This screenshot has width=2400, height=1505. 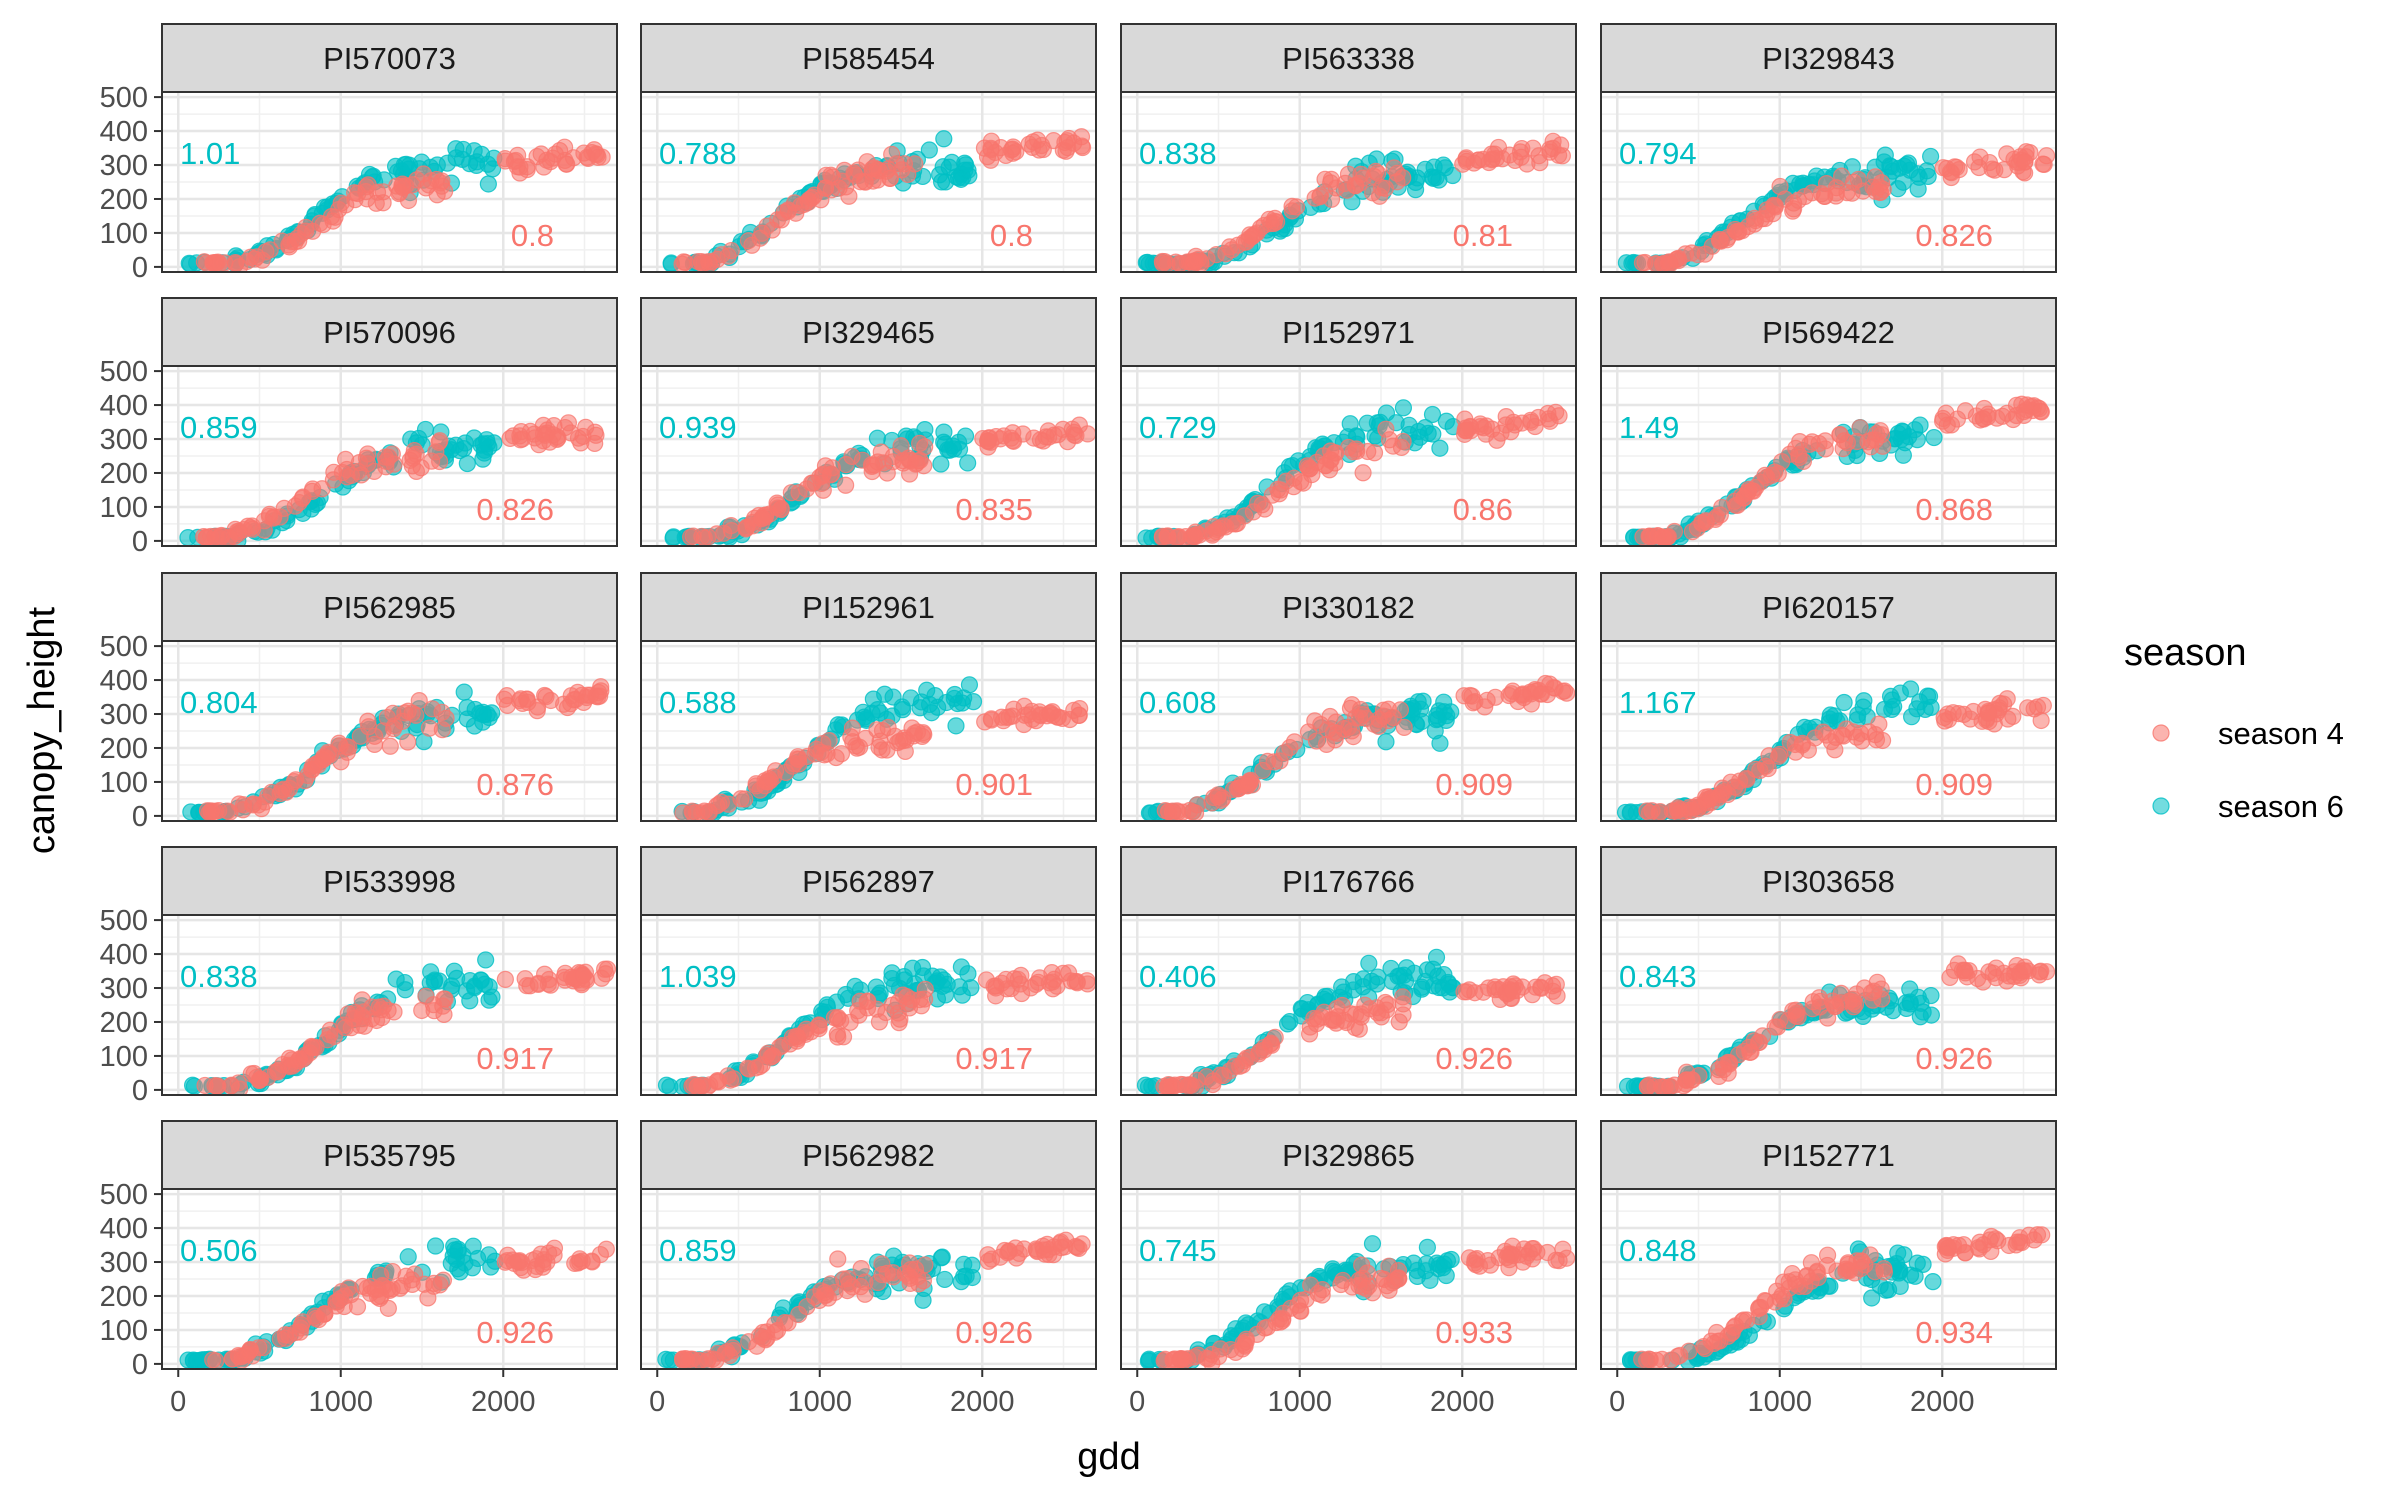 What do you see at coordinates (1837, 1025) in the screenshot?
I see `points-group` at bounding box center [1837, 1025].